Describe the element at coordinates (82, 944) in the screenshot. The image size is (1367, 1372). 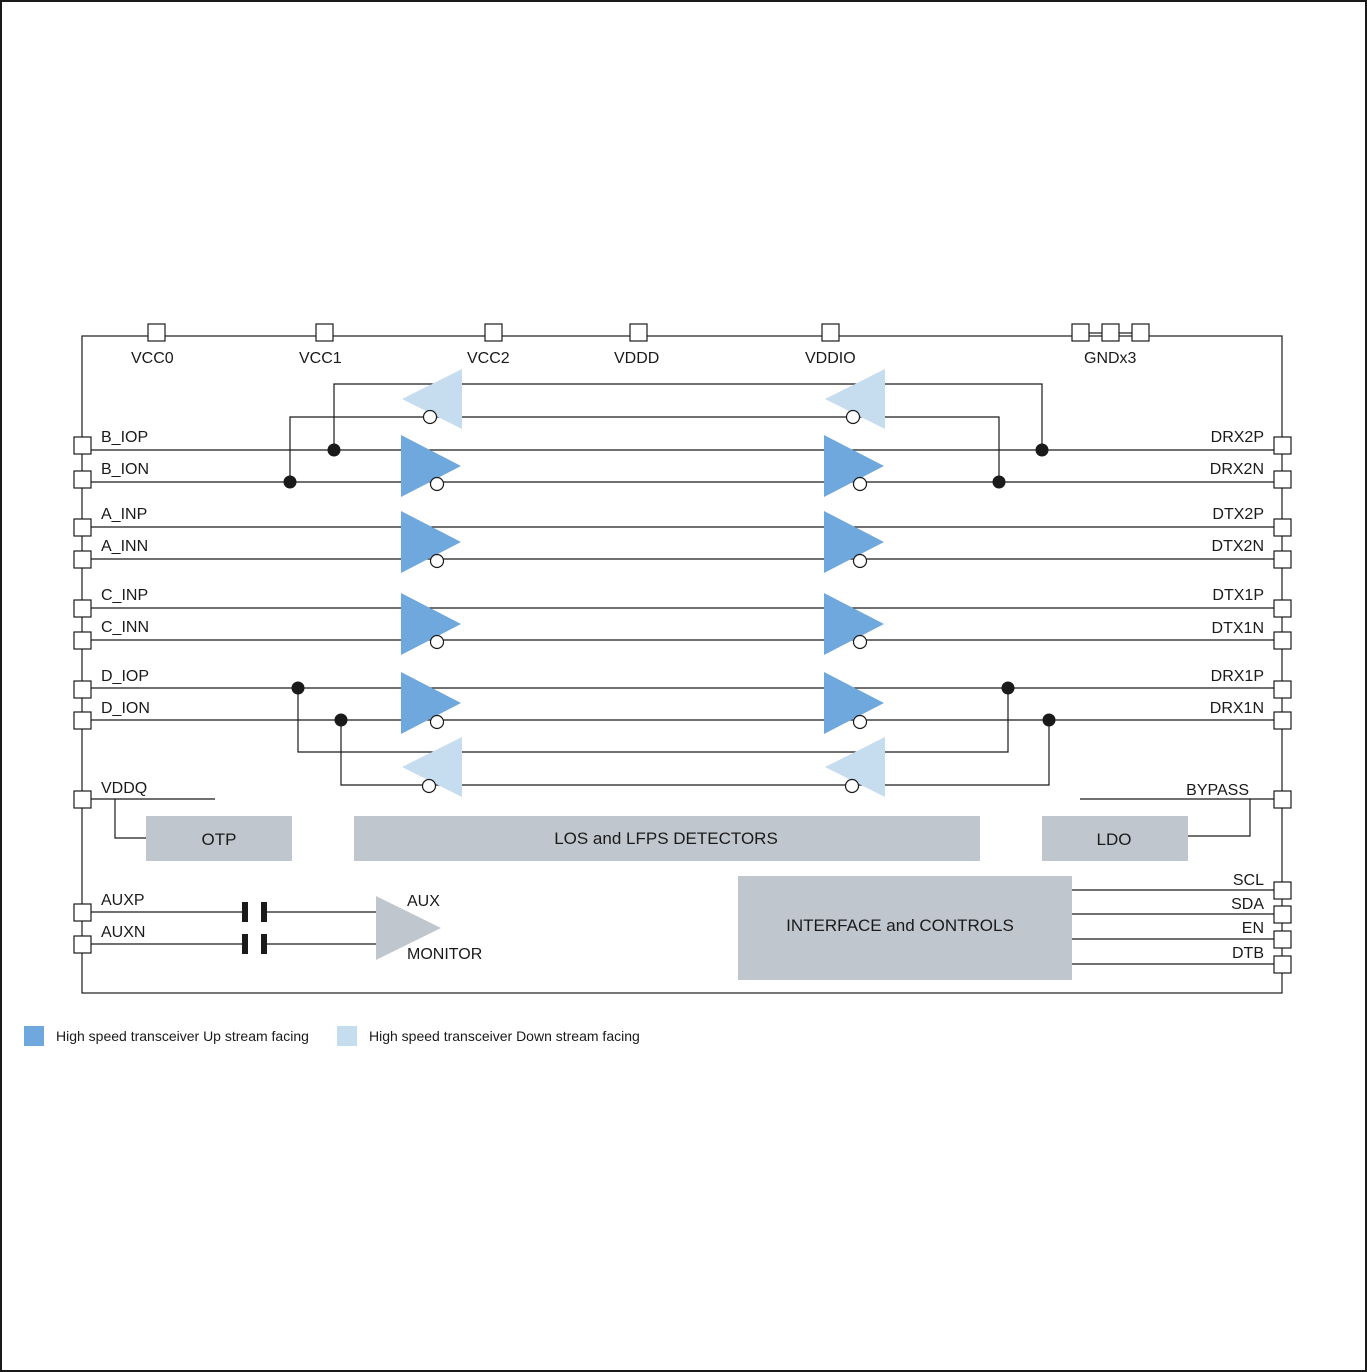
I see `auxn-pin` at that location.